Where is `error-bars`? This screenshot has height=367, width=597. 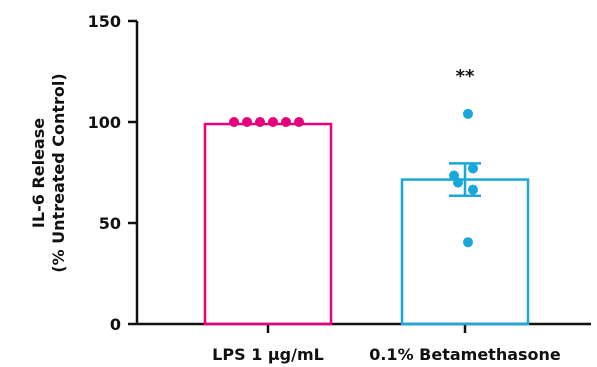
error-bars is located at coordinates (465, 179).